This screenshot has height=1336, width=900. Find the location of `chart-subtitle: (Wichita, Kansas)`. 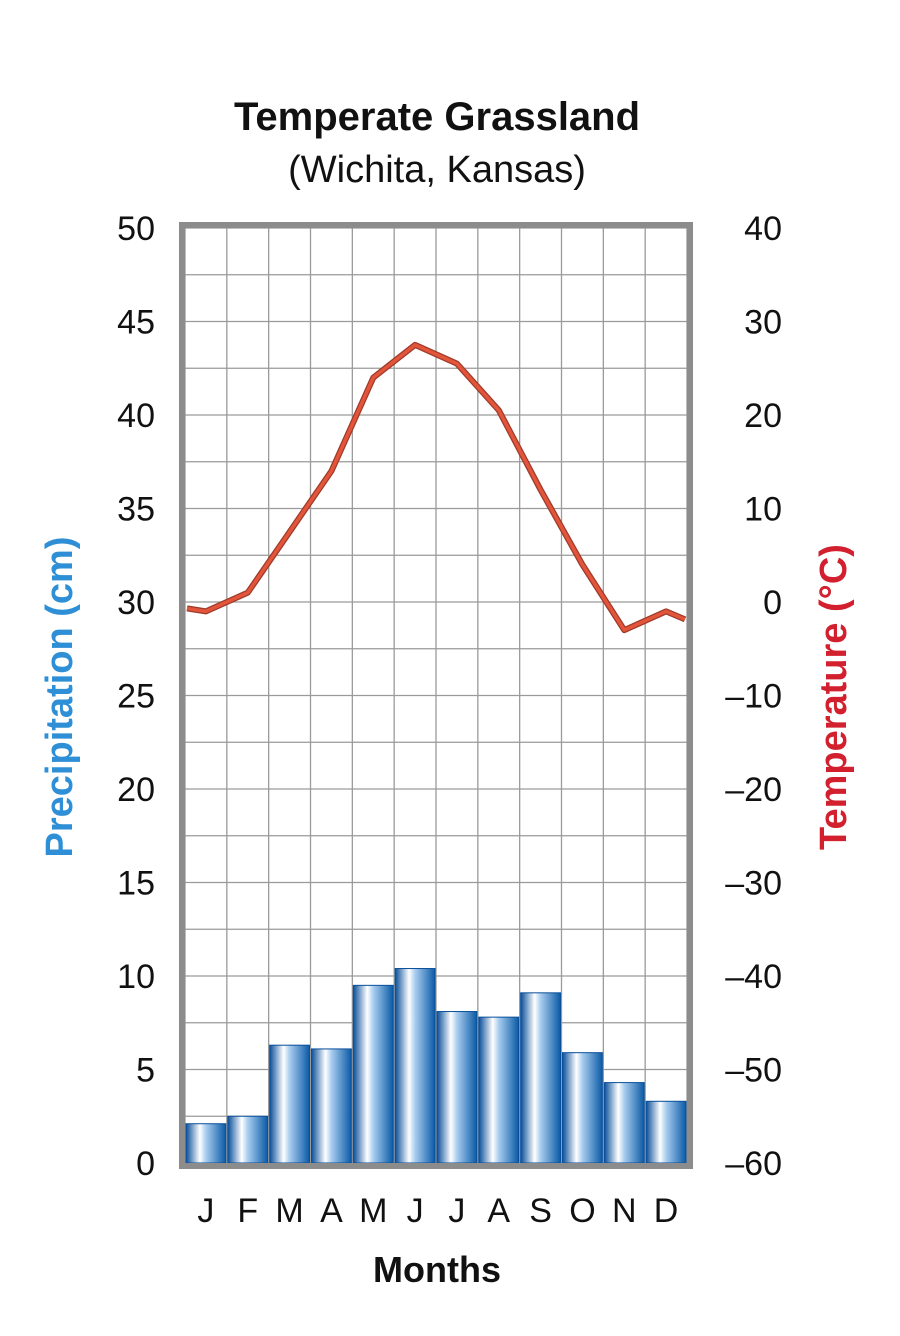

chart-subtitle: (Wichita, Kansas) is located at coordinates (437, 170).